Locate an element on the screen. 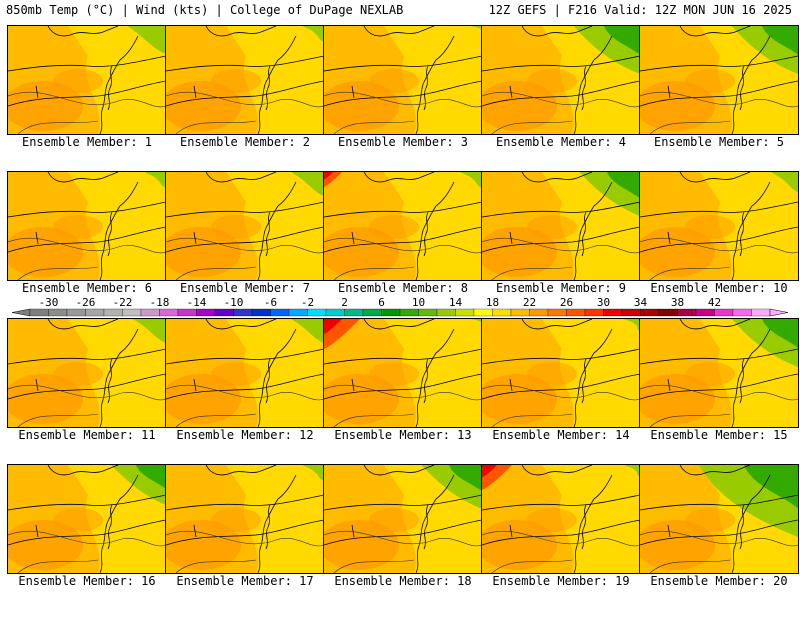  ensemble-panel: Ensemble Member: 14 is located at coordinates (561, 395).